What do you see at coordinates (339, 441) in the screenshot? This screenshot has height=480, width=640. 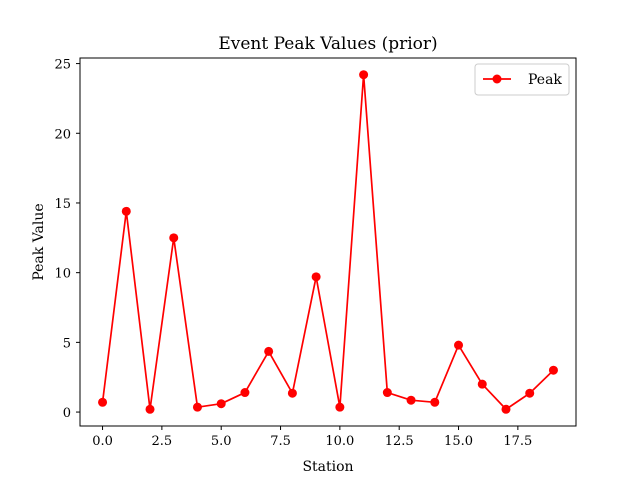 I see `x-tick-label: 10.0` at bounding box center [339, 441].